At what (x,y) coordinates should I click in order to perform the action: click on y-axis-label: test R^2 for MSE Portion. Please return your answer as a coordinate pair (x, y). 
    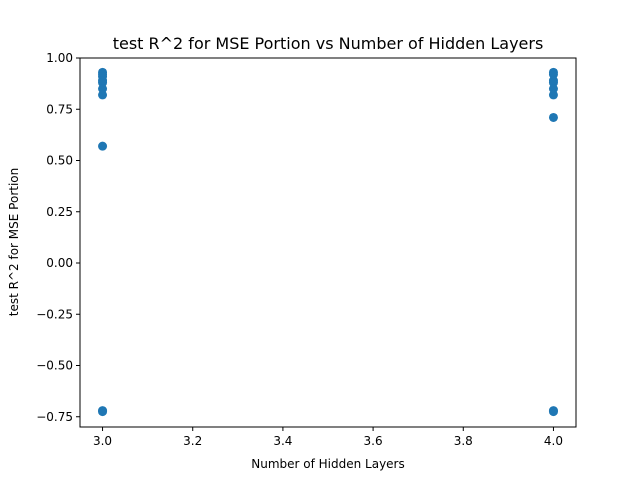
    Looking at the image, I should click on (14, 242).